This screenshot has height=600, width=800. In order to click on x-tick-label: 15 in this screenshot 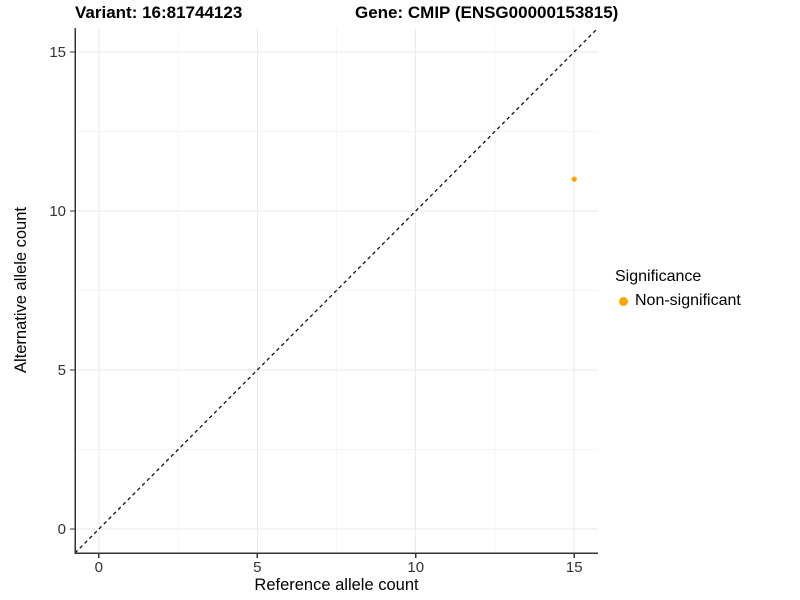, I will do `click(574, 567)`.